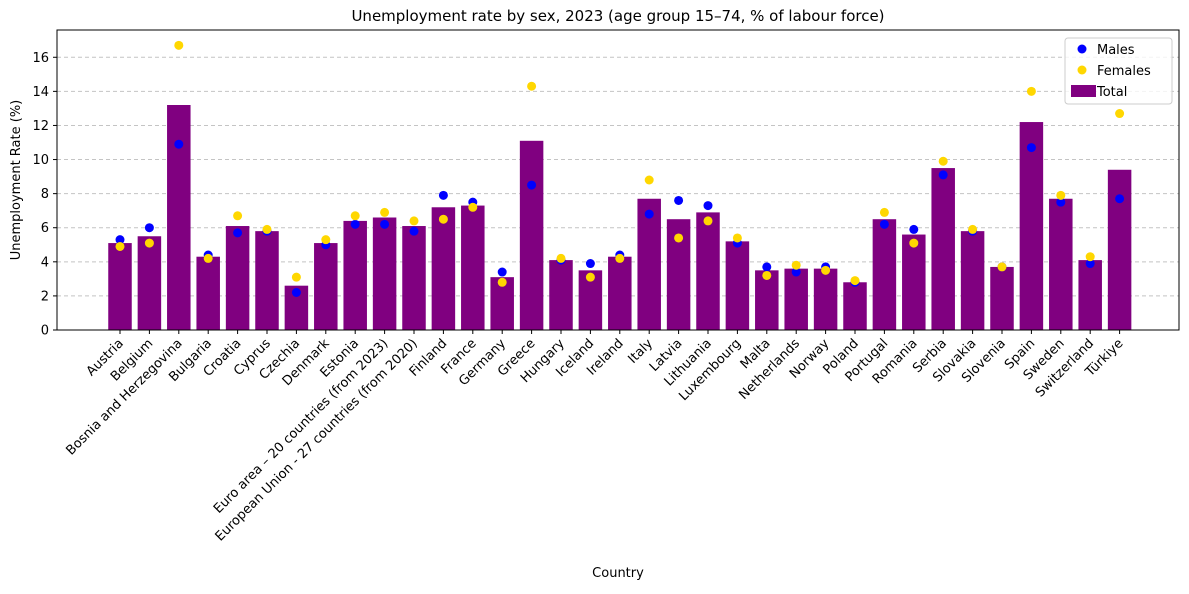  What do you see at coordinates (1082, 70) in the screenshot?
I see `legend-marker-females` at bounding box center [1082, 70].